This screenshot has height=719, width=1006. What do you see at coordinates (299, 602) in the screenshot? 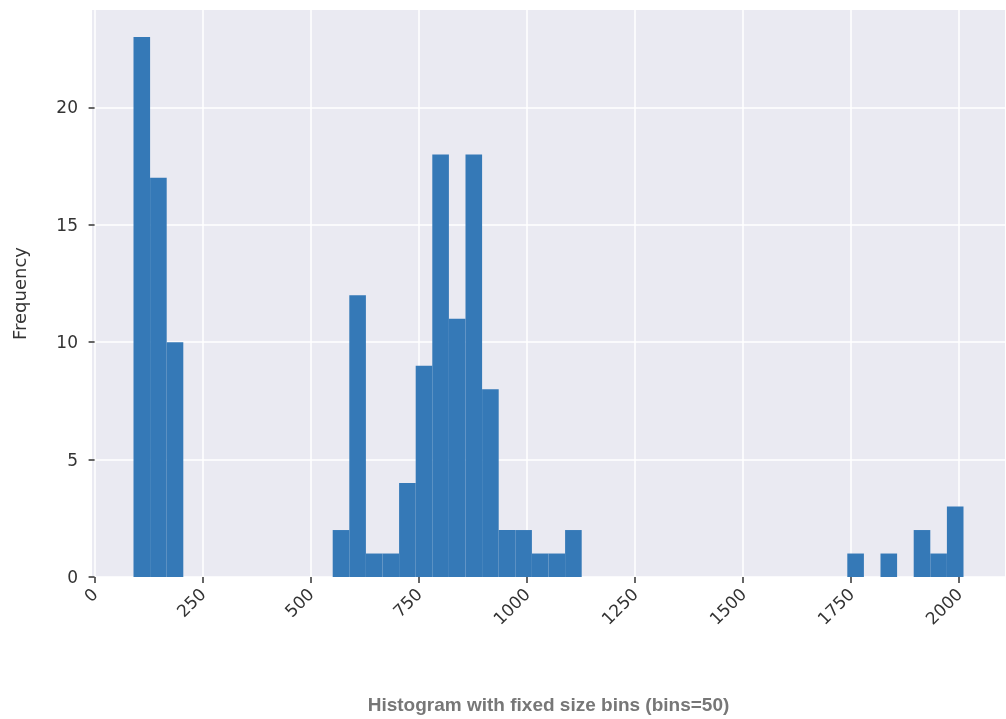
I see `x-tick-label: 500` at bounding box center [299, 602].